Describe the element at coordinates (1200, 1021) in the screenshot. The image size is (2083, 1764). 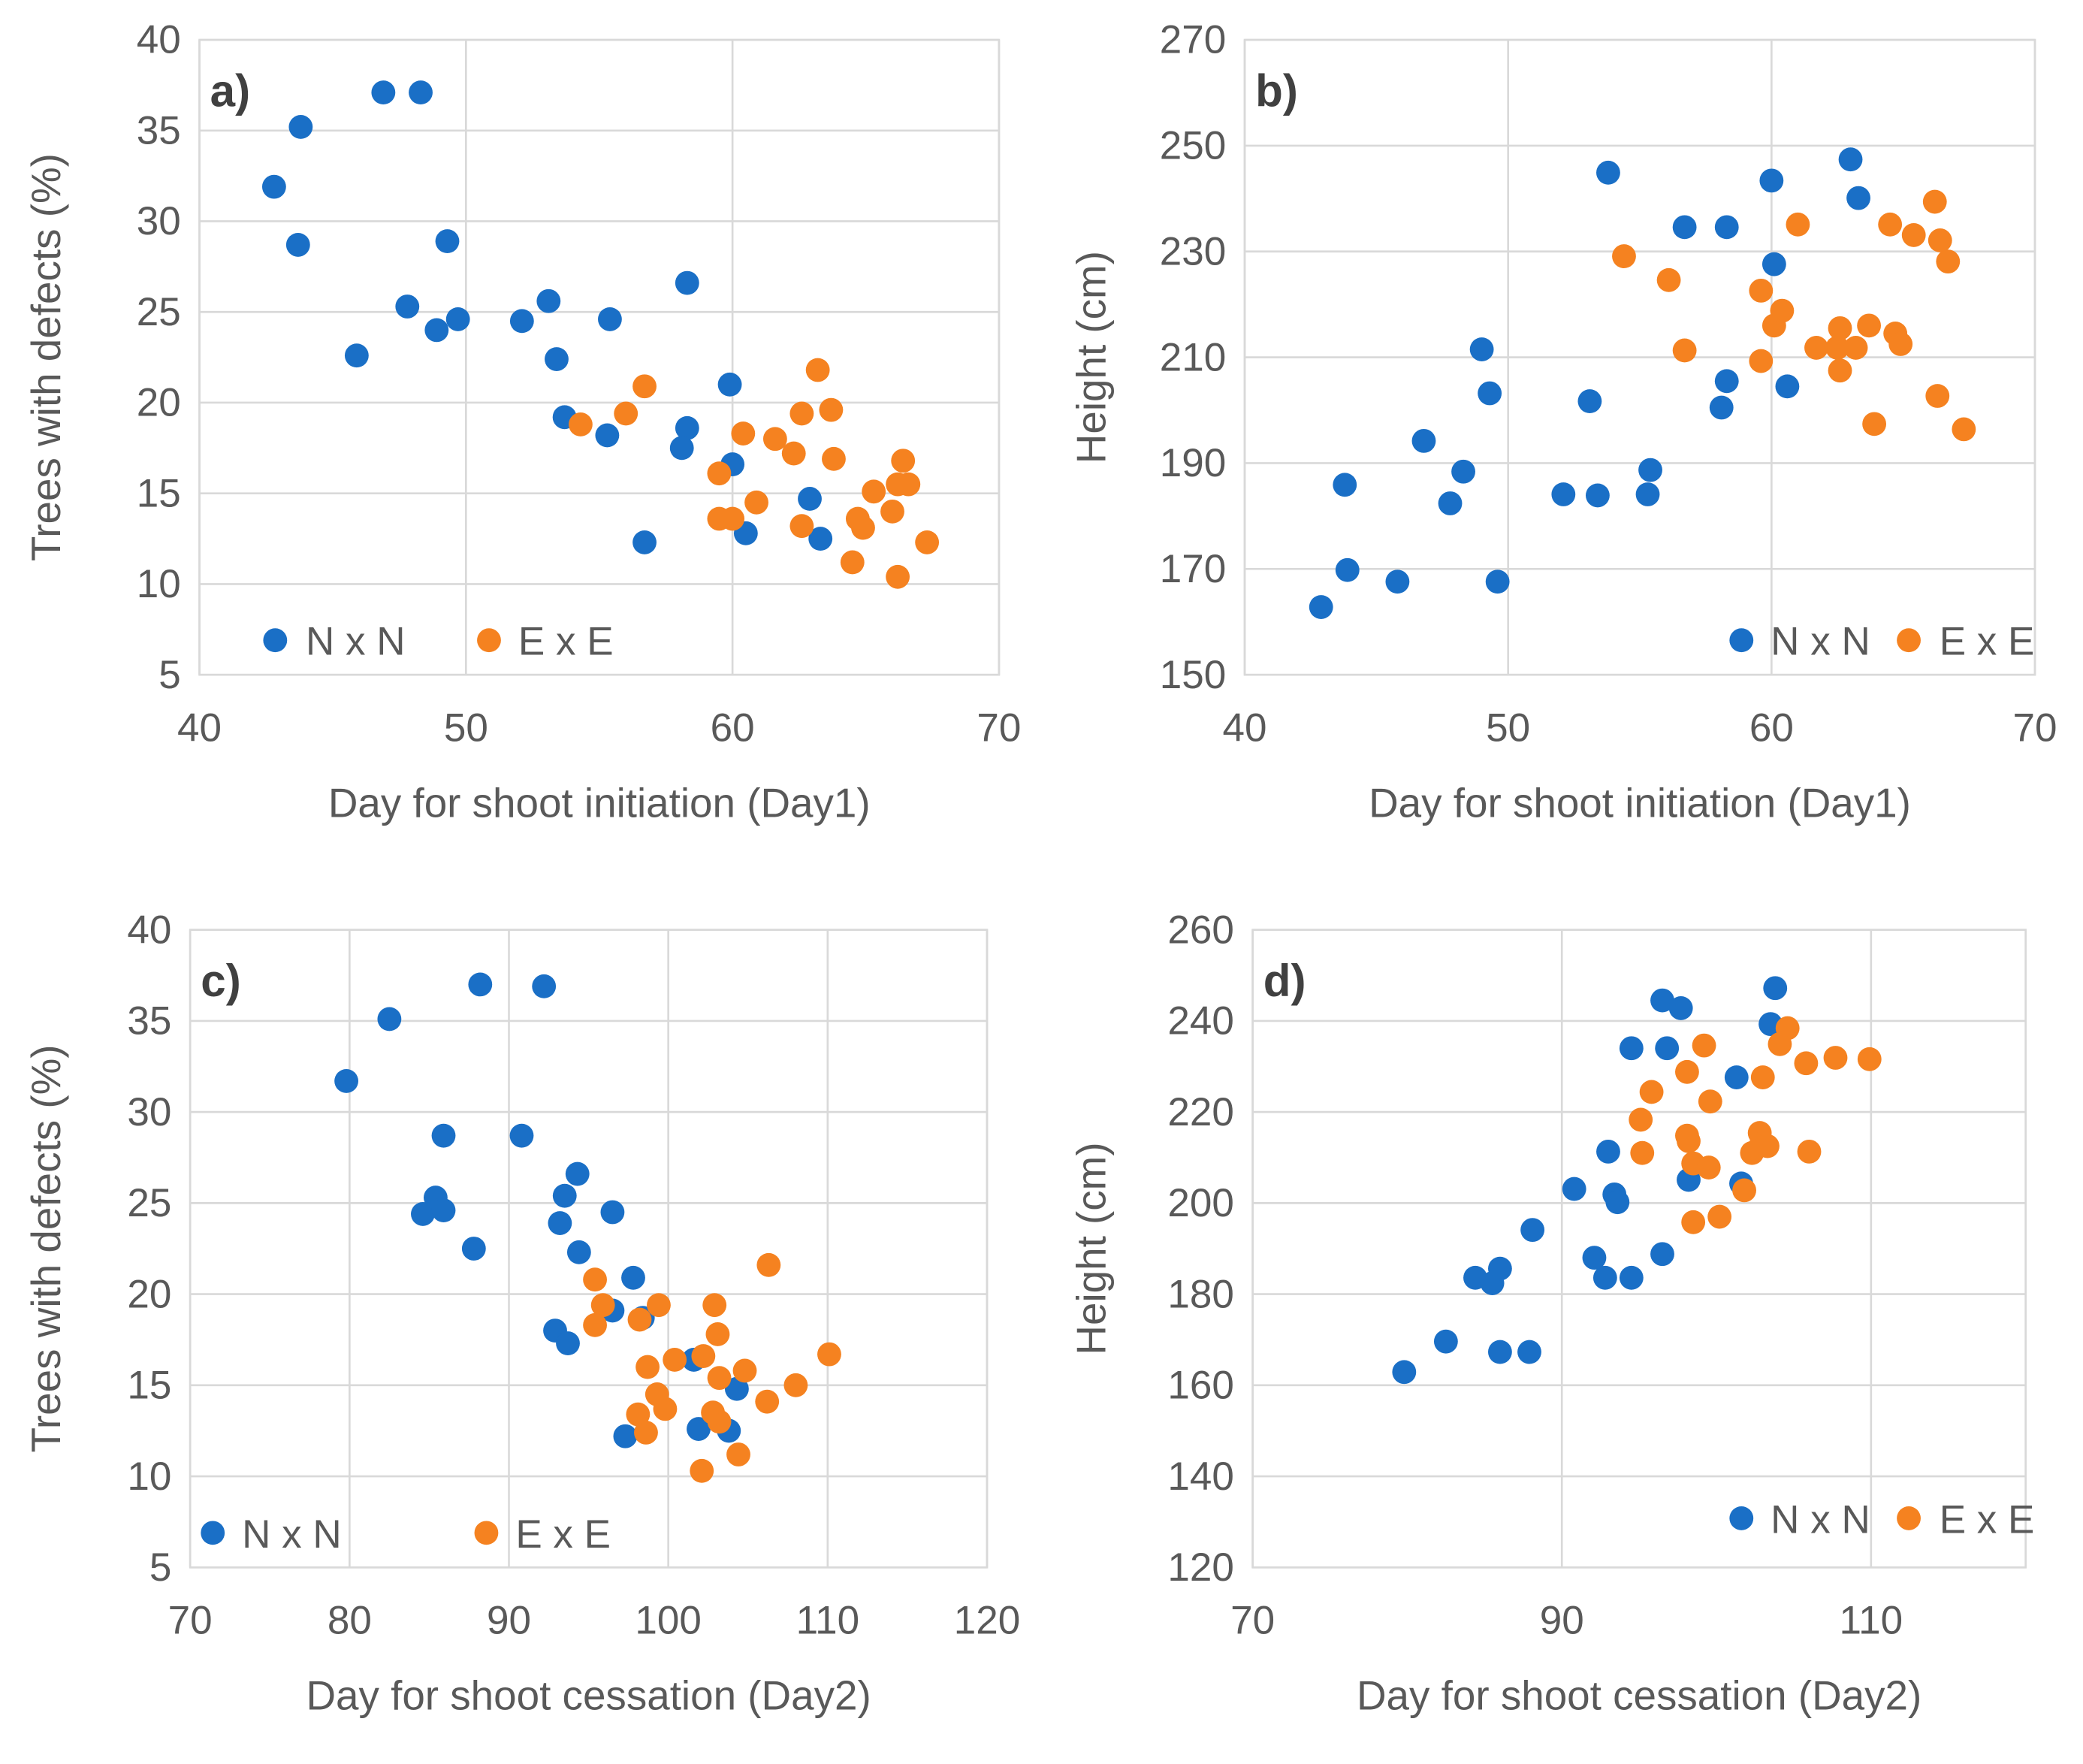
I see `y-tick-label: 240` at that location.